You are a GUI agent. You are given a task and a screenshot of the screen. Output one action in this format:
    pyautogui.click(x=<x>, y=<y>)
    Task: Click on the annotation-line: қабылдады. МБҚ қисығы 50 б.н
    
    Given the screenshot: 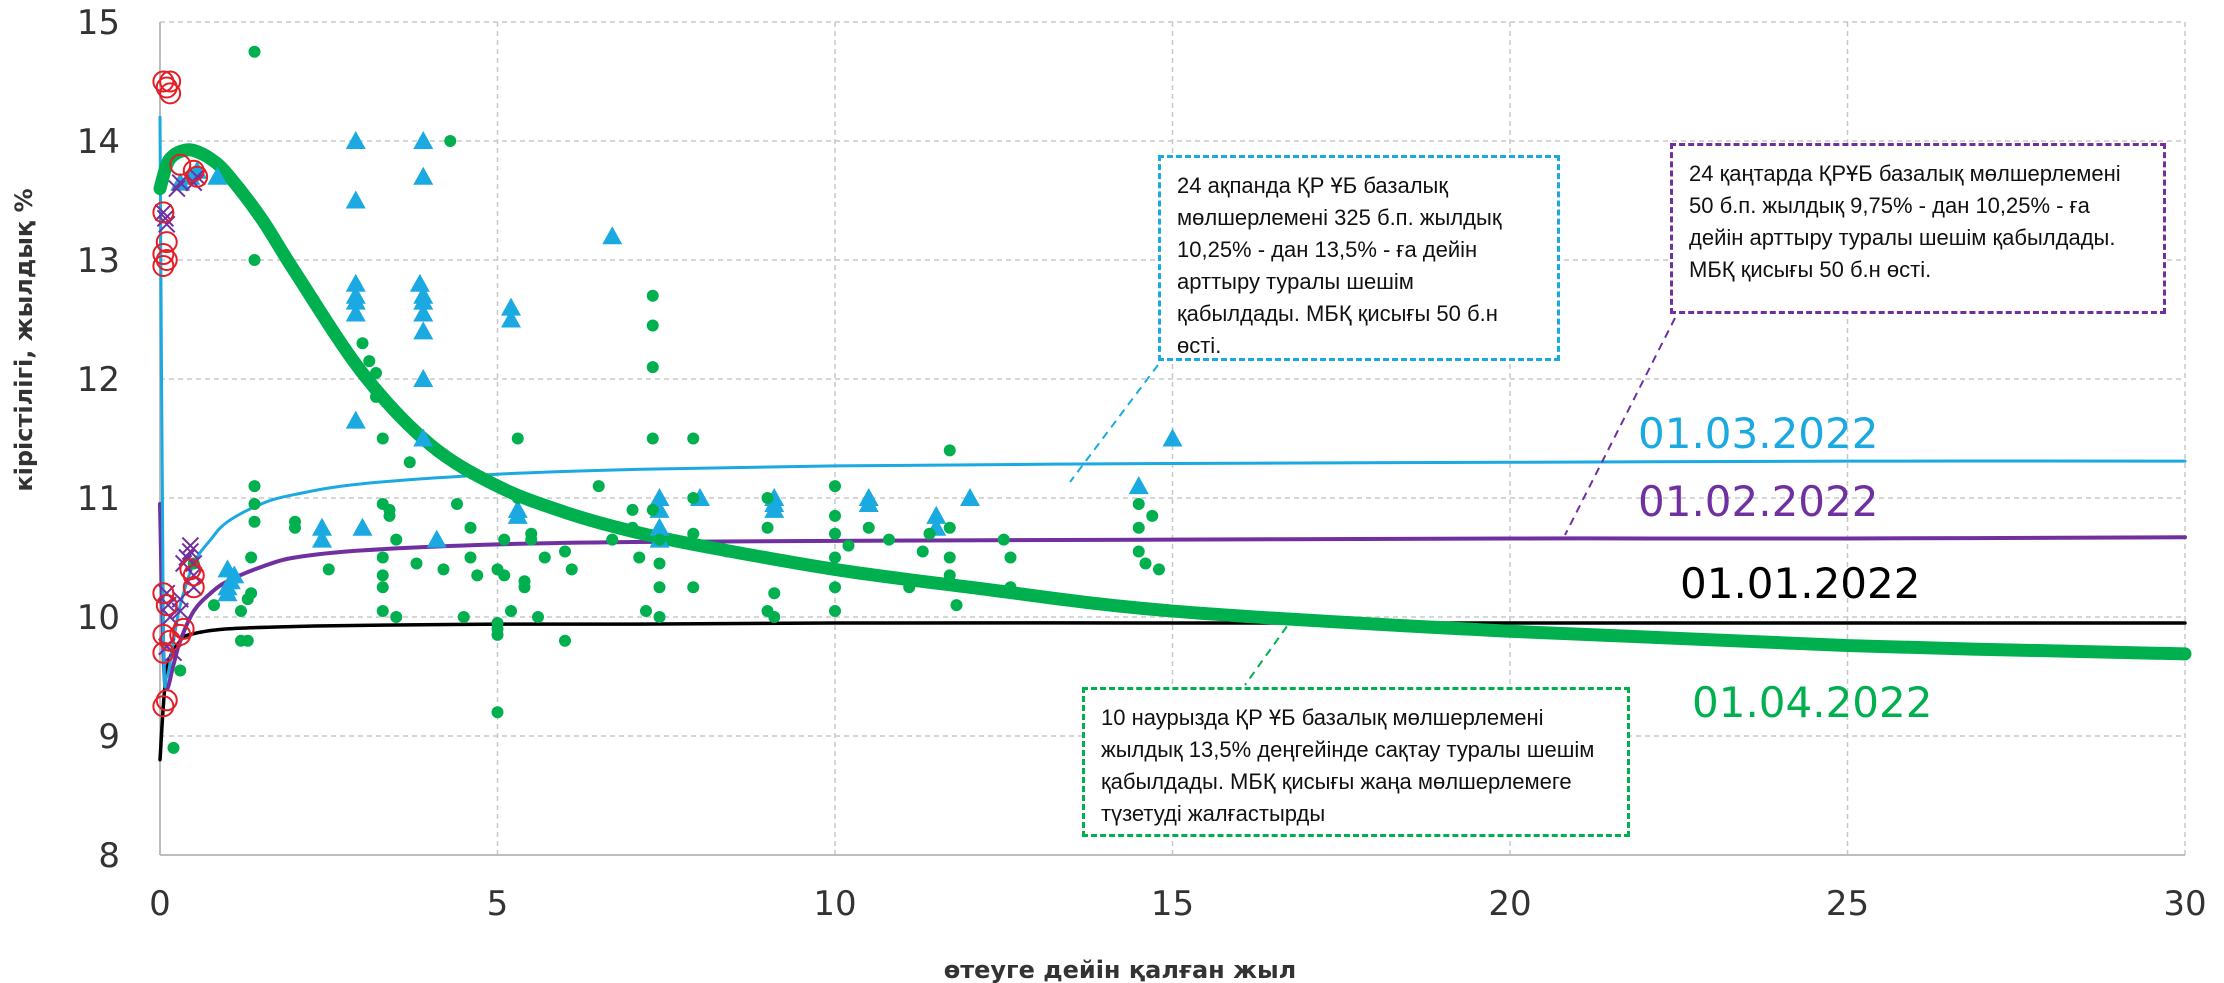 What is the action you would take?
    pyautogui.click(x=1337, y=313)
    